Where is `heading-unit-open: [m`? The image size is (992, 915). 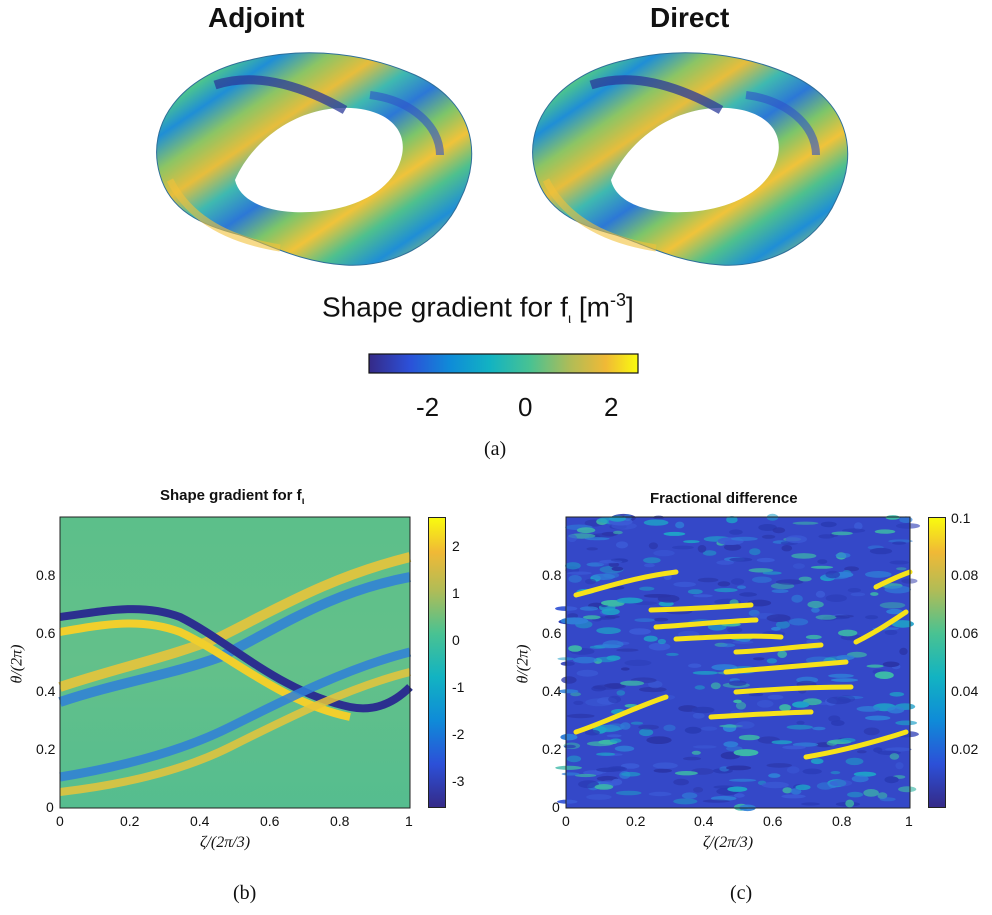 heading-unit-open: [m is located at coordinates (594, 307).